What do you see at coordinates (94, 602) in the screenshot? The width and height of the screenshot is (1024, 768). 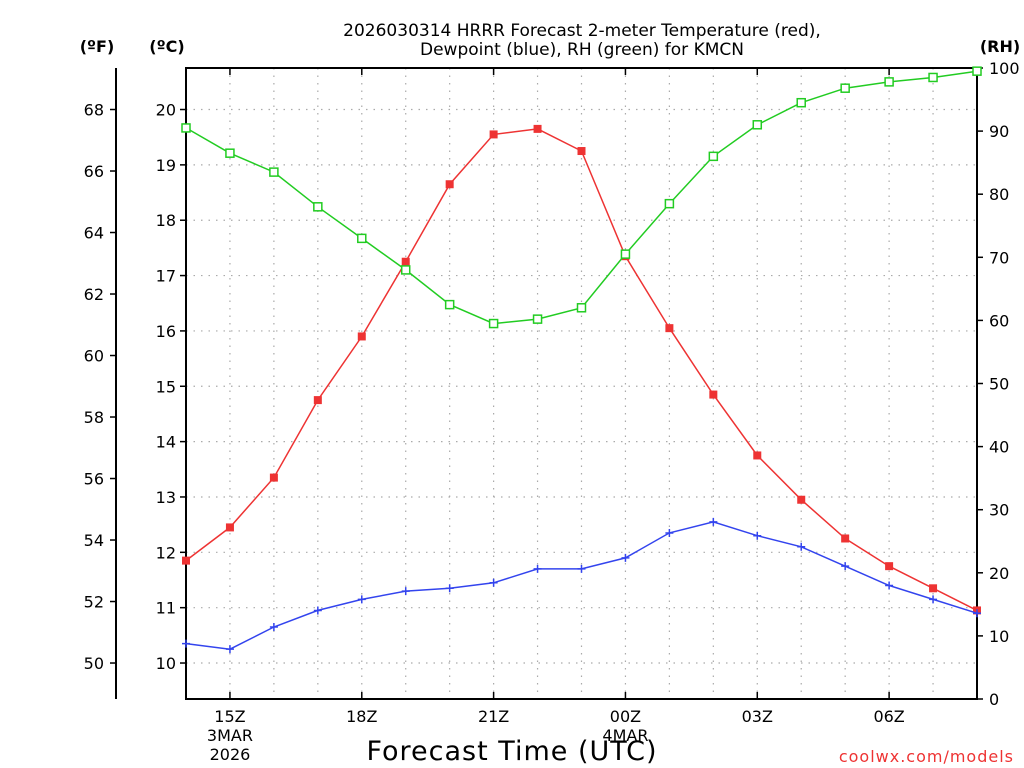 I see `fahrenheit-tick-label: 52` at bounding box center [94, 602].